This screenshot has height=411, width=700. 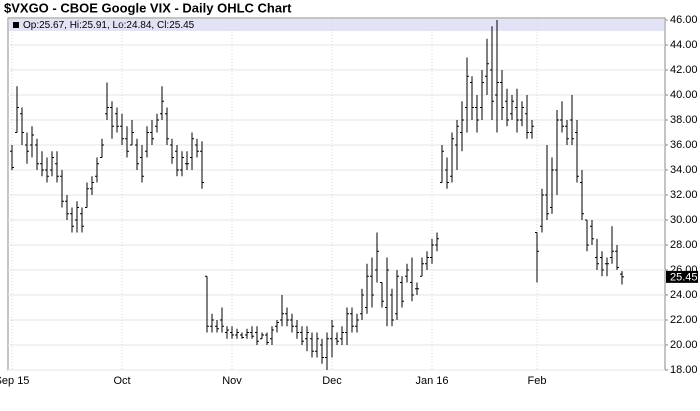 What do you see at coordinates (684, 370) in the screenshot?
I see `y-tick-label: 18.00` at bounding box center [684, 370].